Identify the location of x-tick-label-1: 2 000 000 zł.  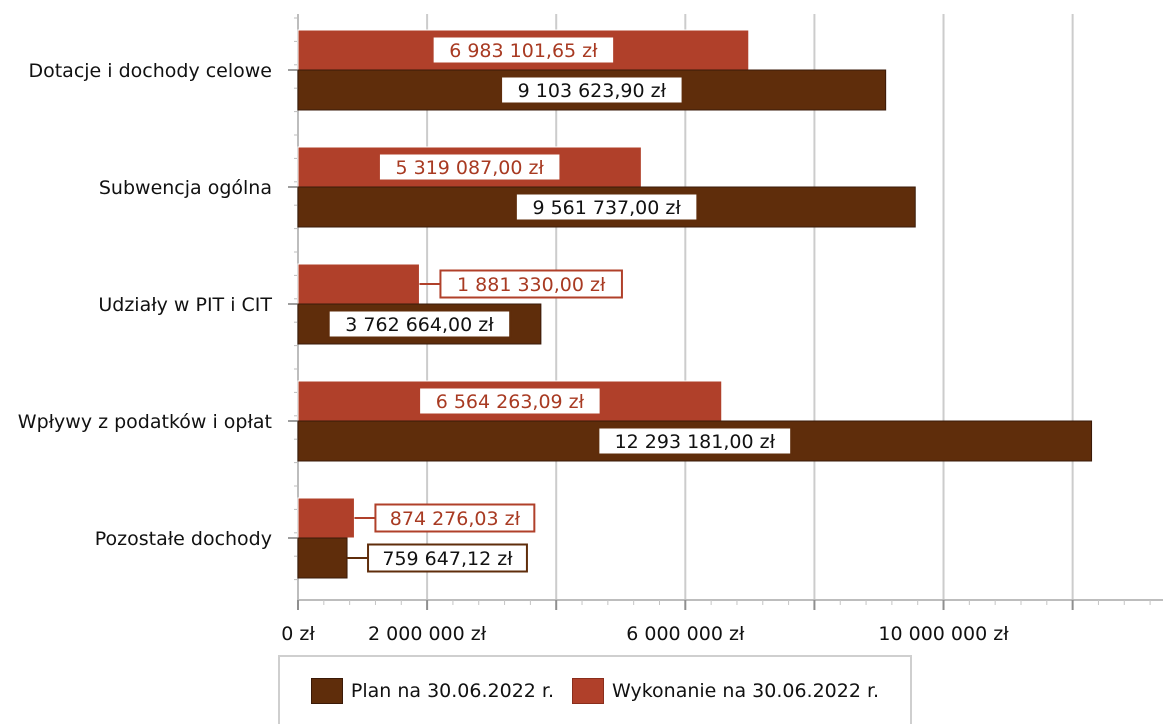
(427, 634).